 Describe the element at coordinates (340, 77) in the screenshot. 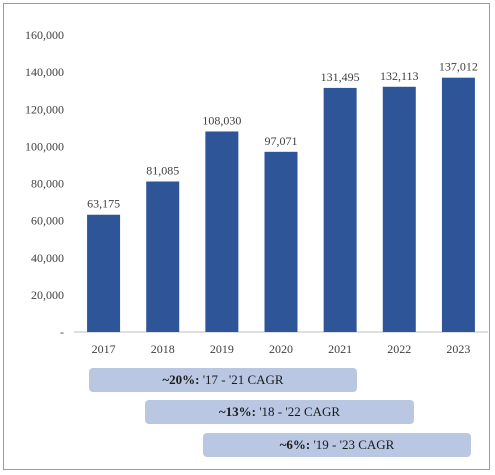

I see `data-label-2021: 131,495` at that location.